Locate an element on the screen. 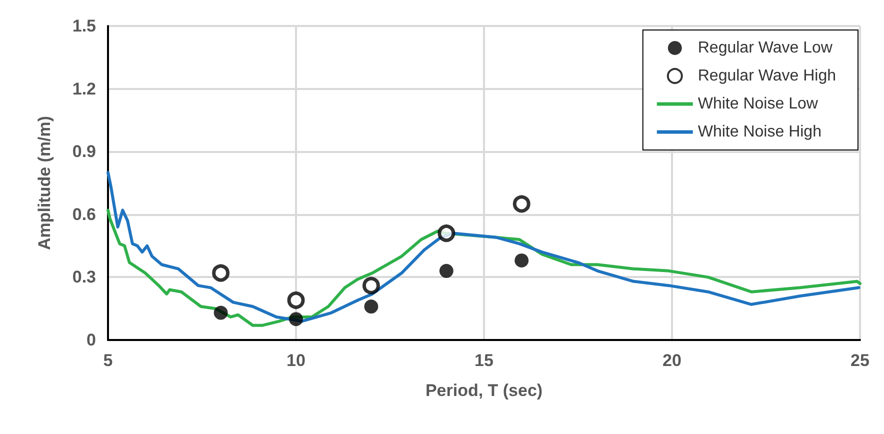 This screenshot has height=434, width=884. x-tick-label: 5 is located at coordinates (108, 360).